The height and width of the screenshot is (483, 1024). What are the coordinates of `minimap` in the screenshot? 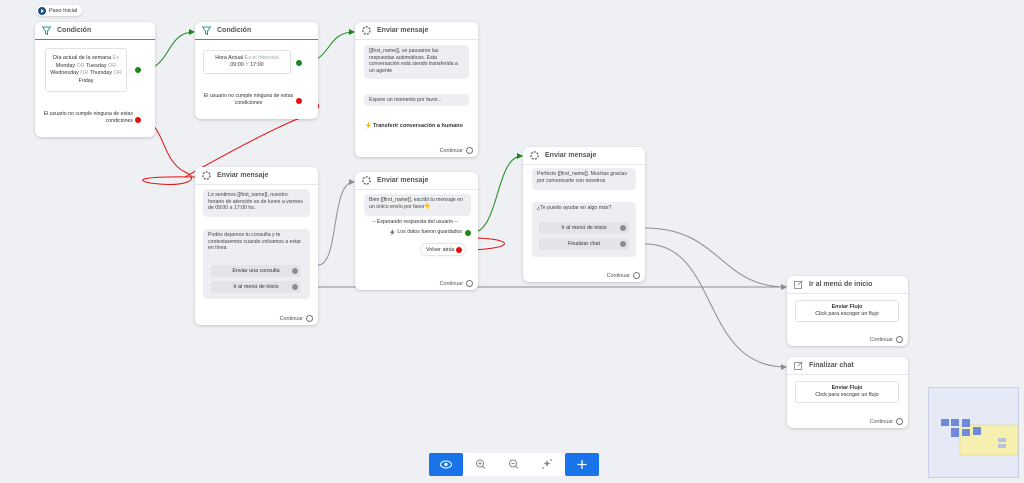 It's located at (973, 432).